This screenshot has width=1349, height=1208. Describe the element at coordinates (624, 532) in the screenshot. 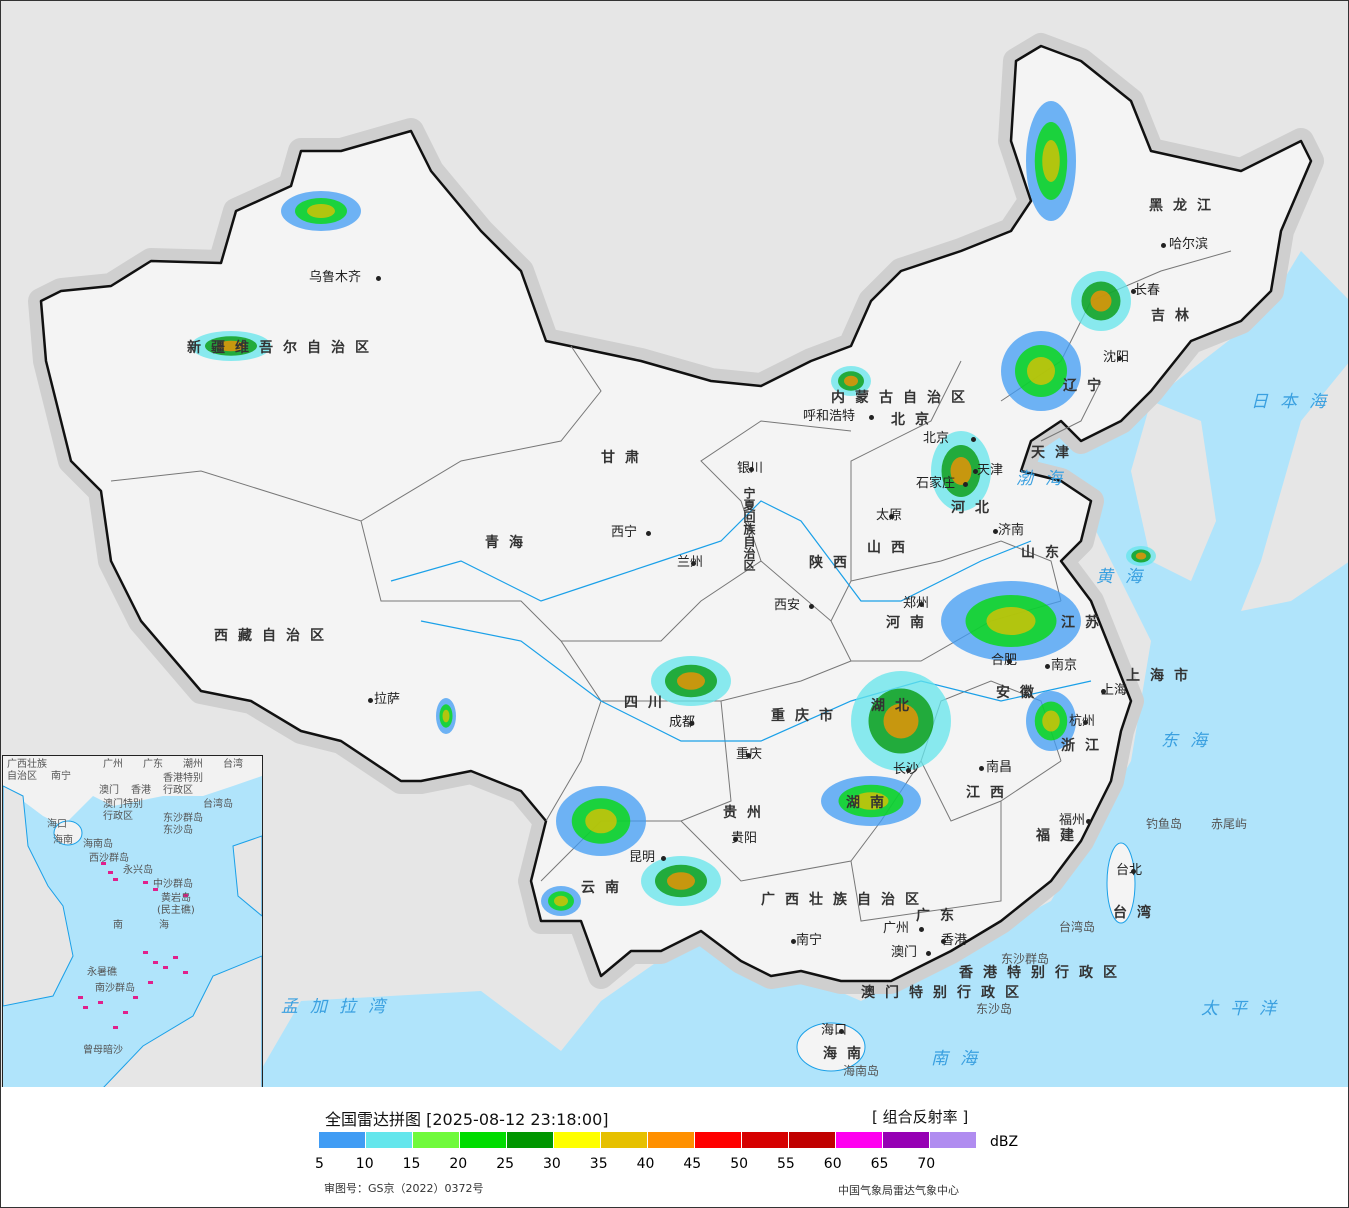

I see `city-label: 西宁` at that location.